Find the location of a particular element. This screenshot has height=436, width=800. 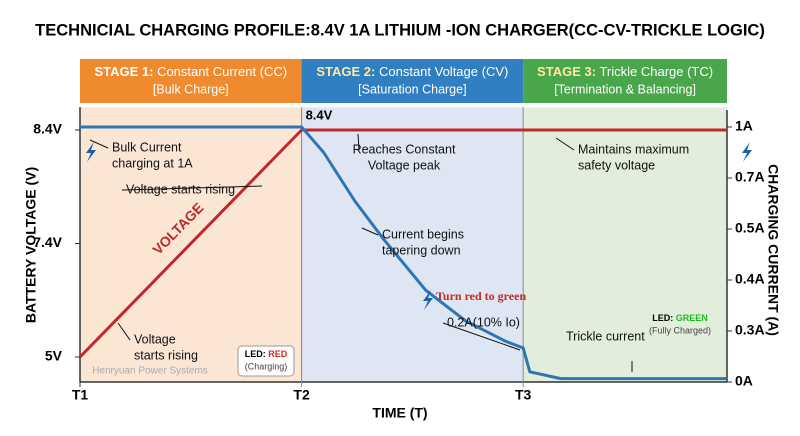

led-note: (Fully Charged) is located at coordinates (680, 330).